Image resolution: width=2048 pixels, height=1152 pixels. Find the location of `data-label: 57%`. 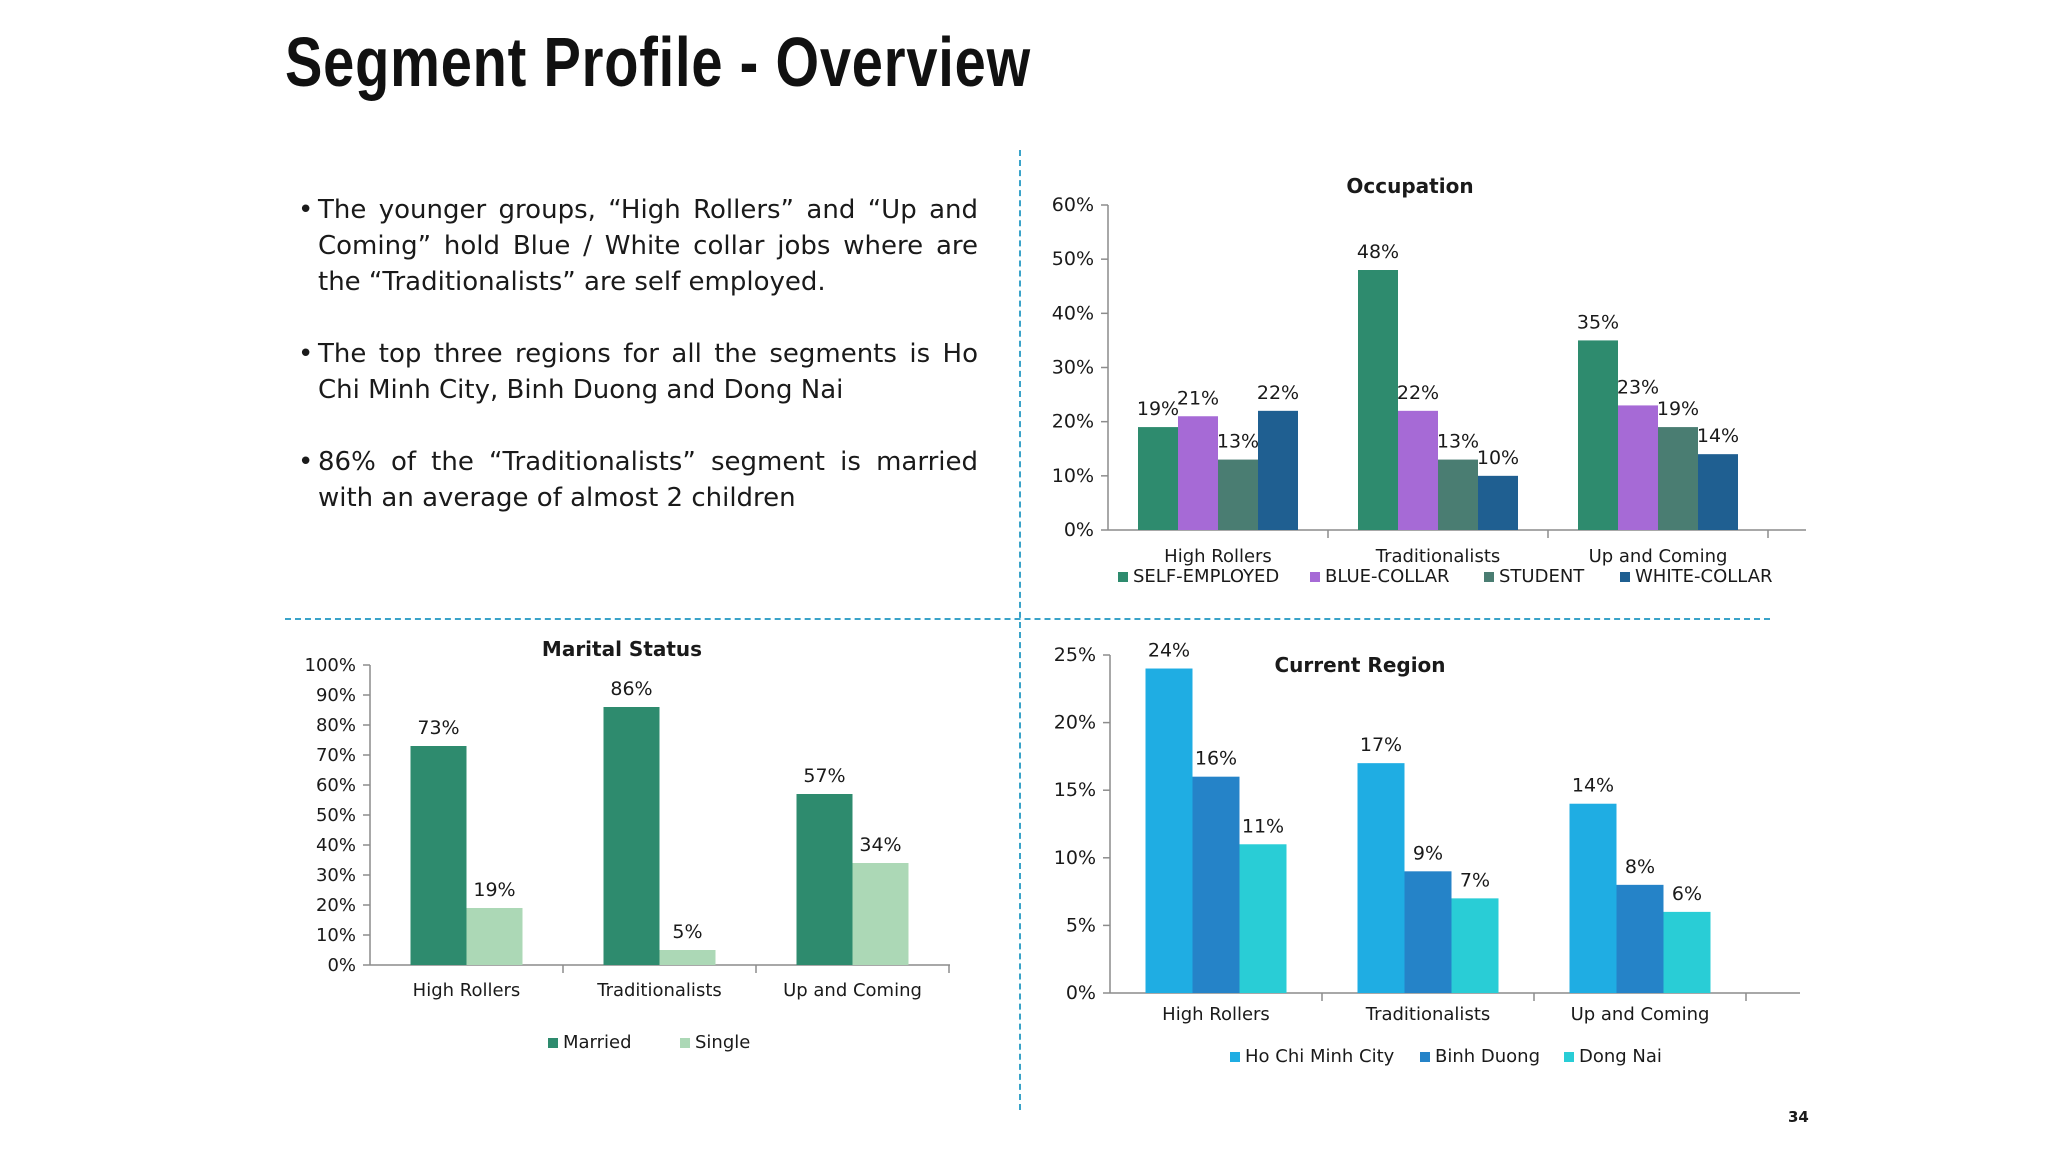

data-label: 57% is located at coordinates (824, 776).